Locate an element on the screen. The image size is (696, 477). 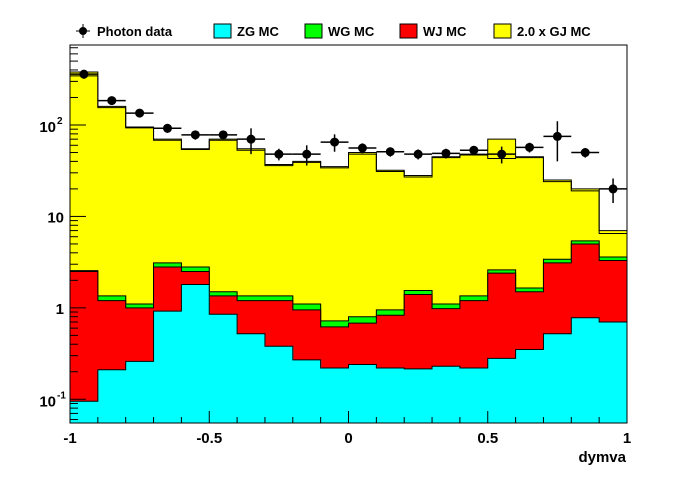
legend-label-gj: 2.0 x GJ MC is located at coordinates (554, 31).